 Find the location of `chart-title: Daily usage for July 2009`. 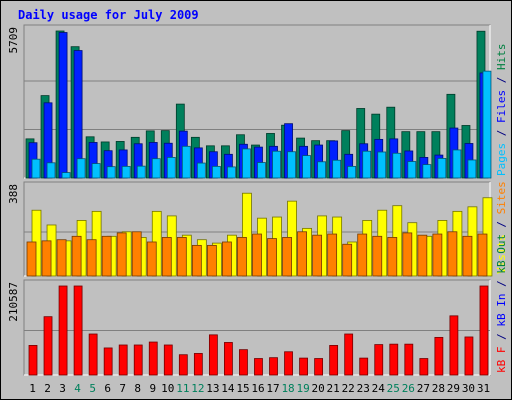

chart-title: Daily usage for July 2009 is located at coordinates (108, 15).